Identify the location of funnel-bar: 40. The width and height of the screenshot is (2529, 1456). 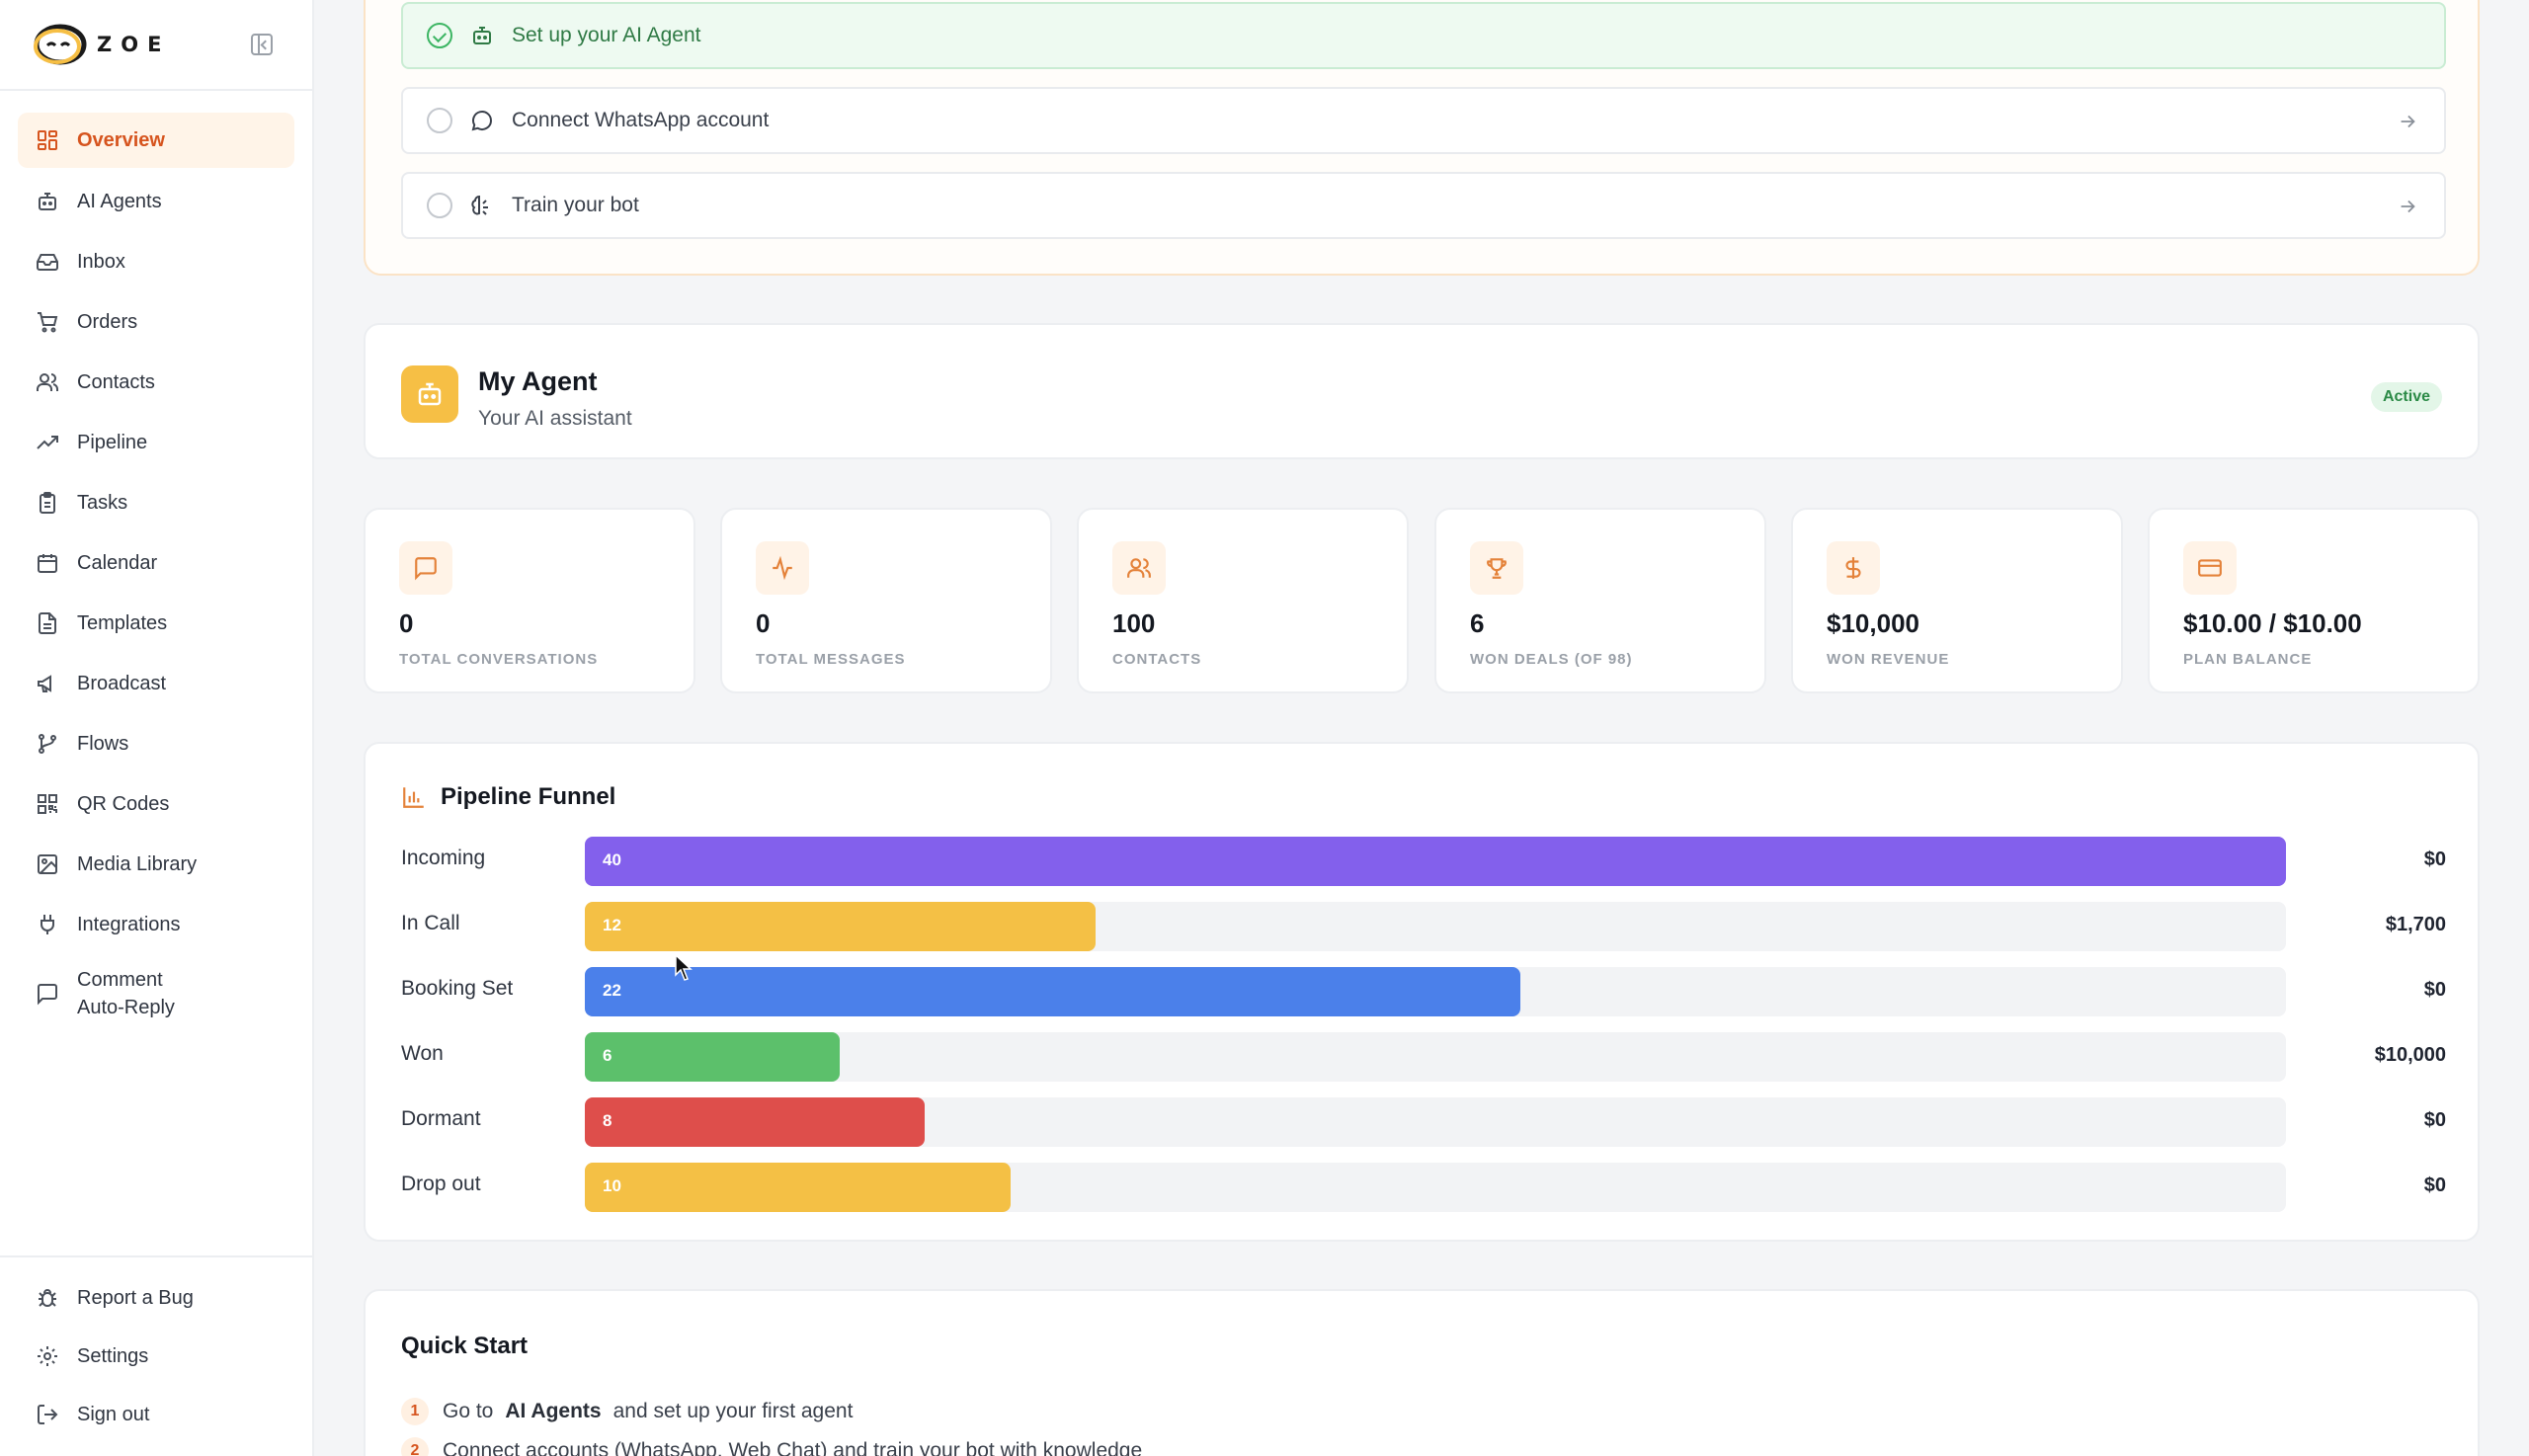
(1435, 861).